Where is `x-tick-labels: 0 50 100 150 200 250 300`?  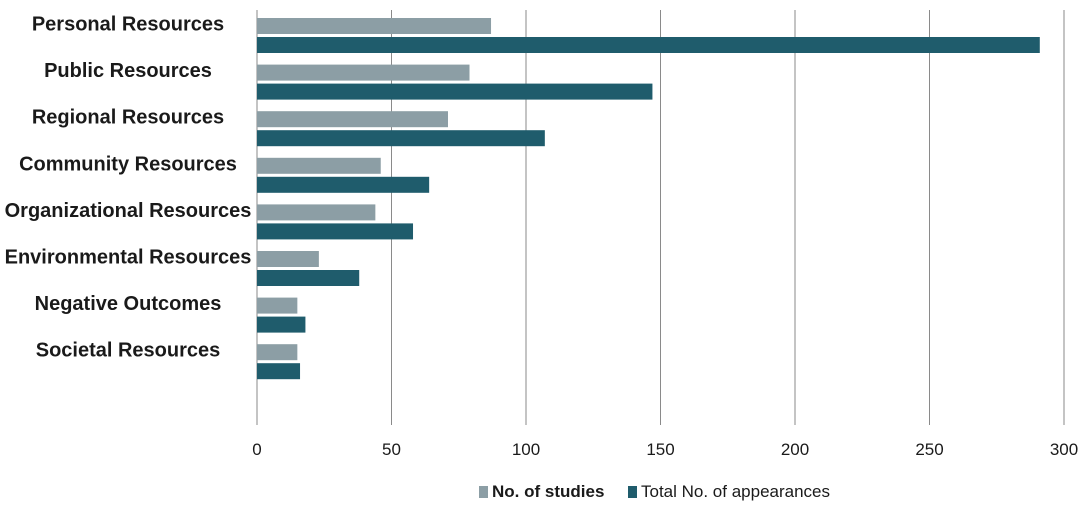 x-tick-labels: 0 50 100 150 200 250 300 is located at coordinates (665, 449).